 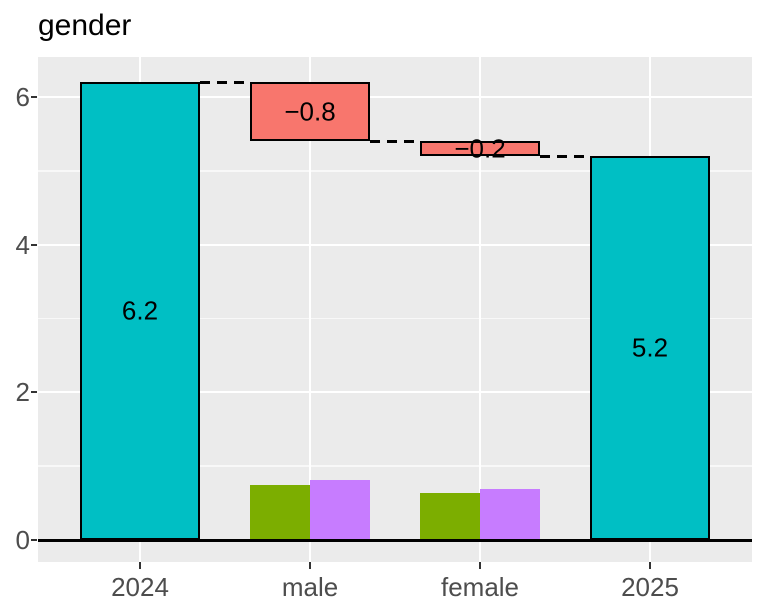 What do you see at coordinates (22, 97) in the screenshot?
I see `y-tick-label: 6` at bounding box center [22, 97].